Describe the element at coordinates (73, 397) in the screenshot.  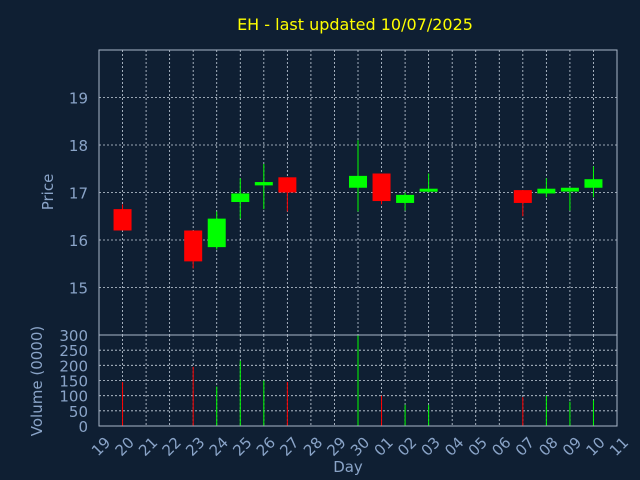
I see `volume-tick-label: 100` at that location.